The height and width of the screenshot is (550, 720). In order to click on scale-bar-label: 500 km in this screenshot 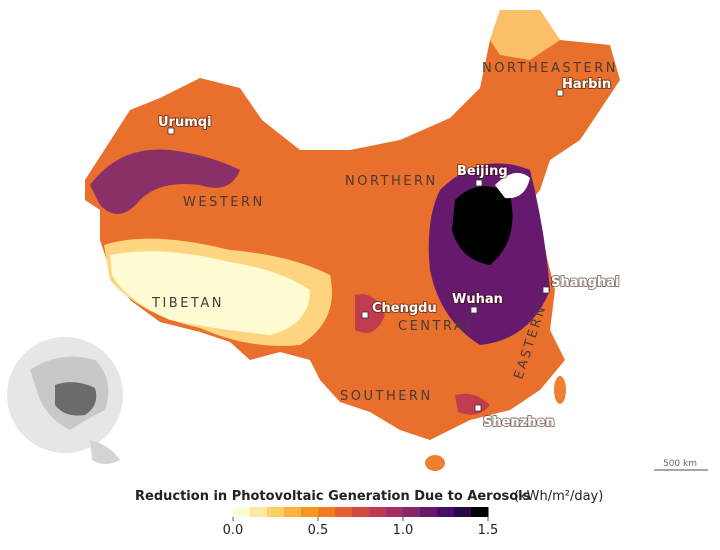, I will do `click(680, 464)`.